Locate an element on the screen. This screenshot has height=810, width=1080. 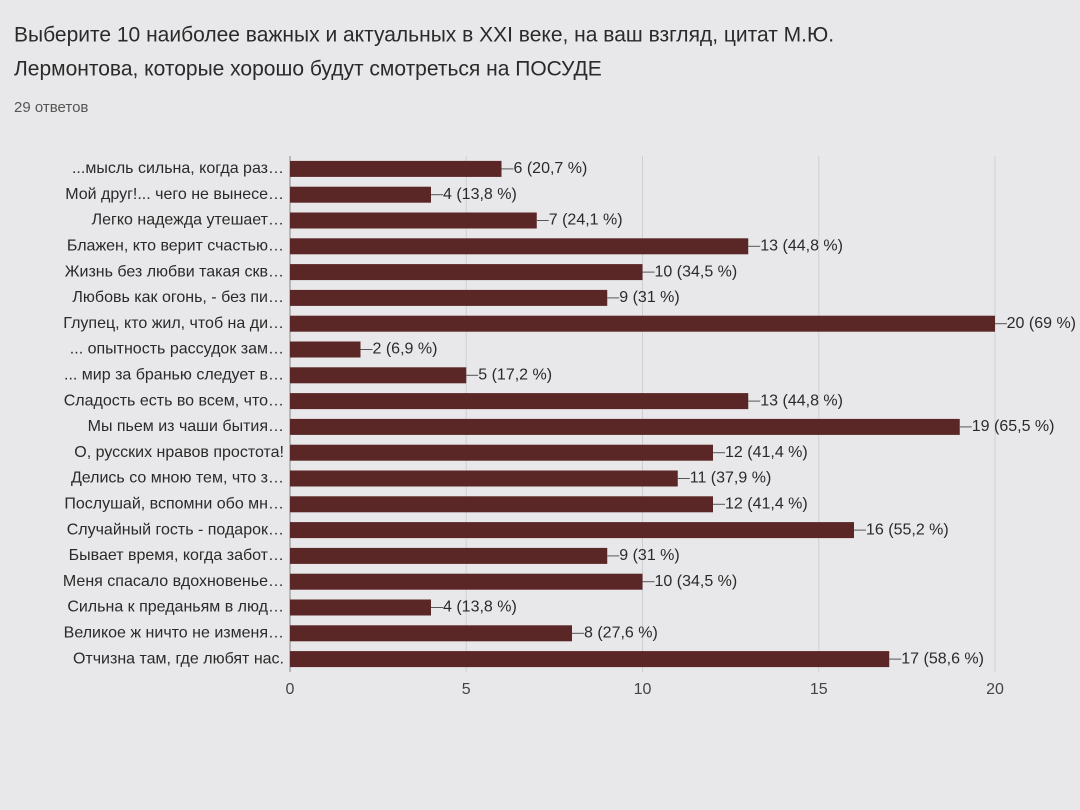
value-label: 7 (24,1 %) is located at coordinates (586, 220).